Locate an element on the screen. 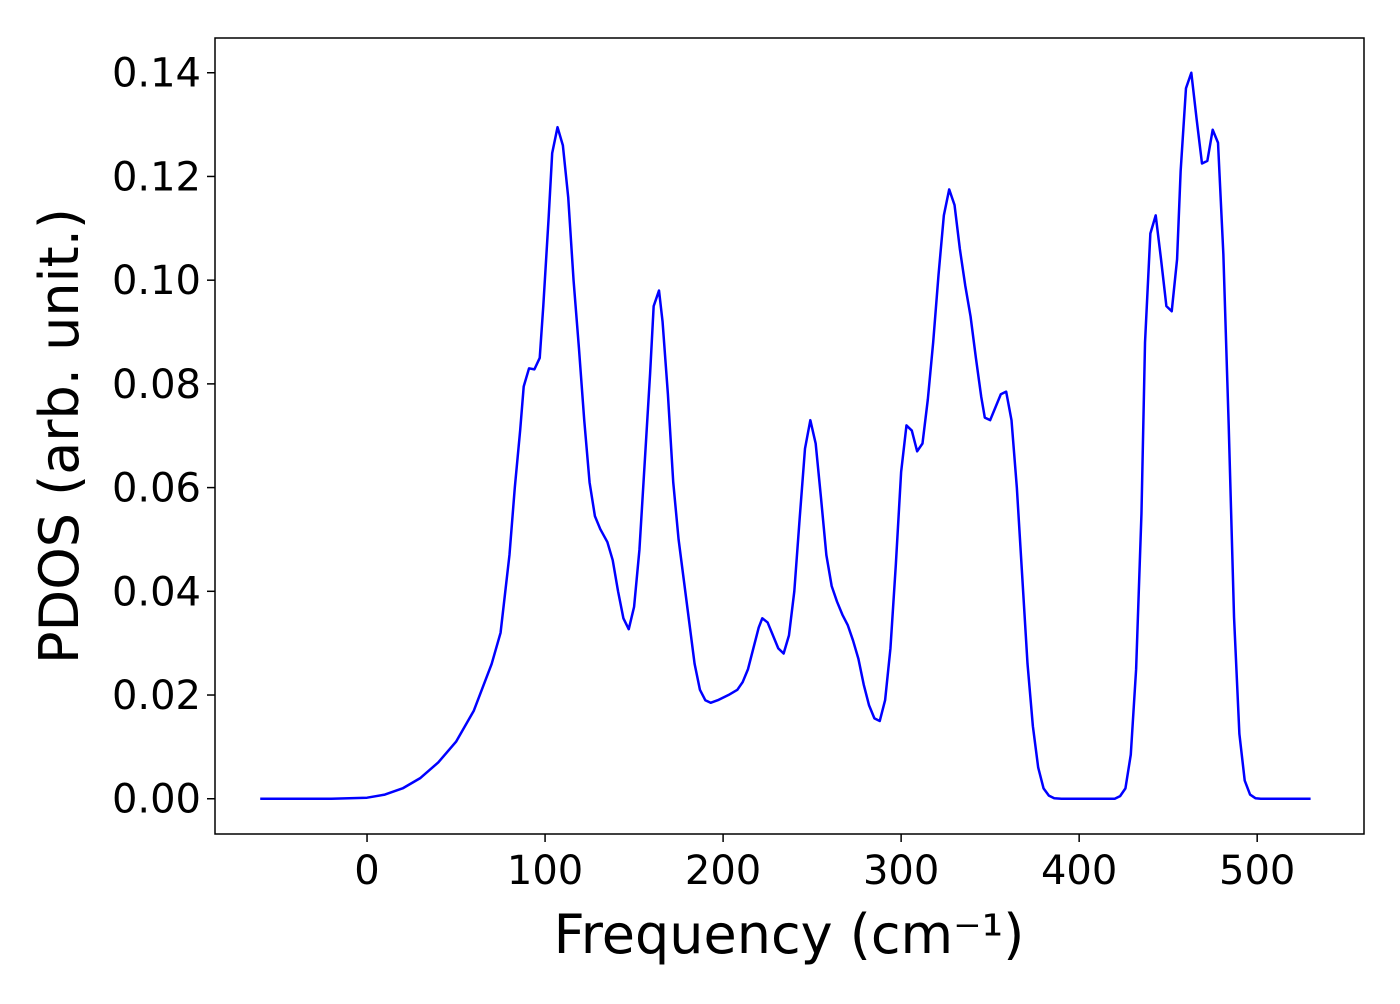 The image size is (1400, 1004). y-tick-label: 0.06 is located at coordinates (156, 489).